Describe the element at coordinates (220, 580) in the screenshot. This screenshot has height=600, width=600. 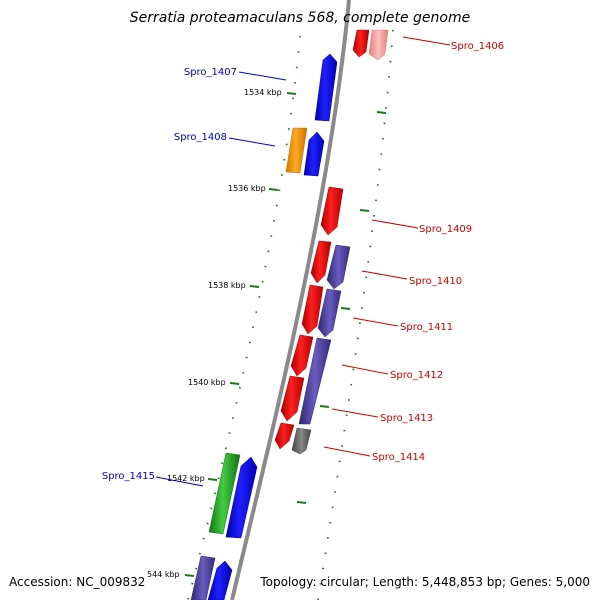
I see `gene-blue-bottom-arrow` at that location.